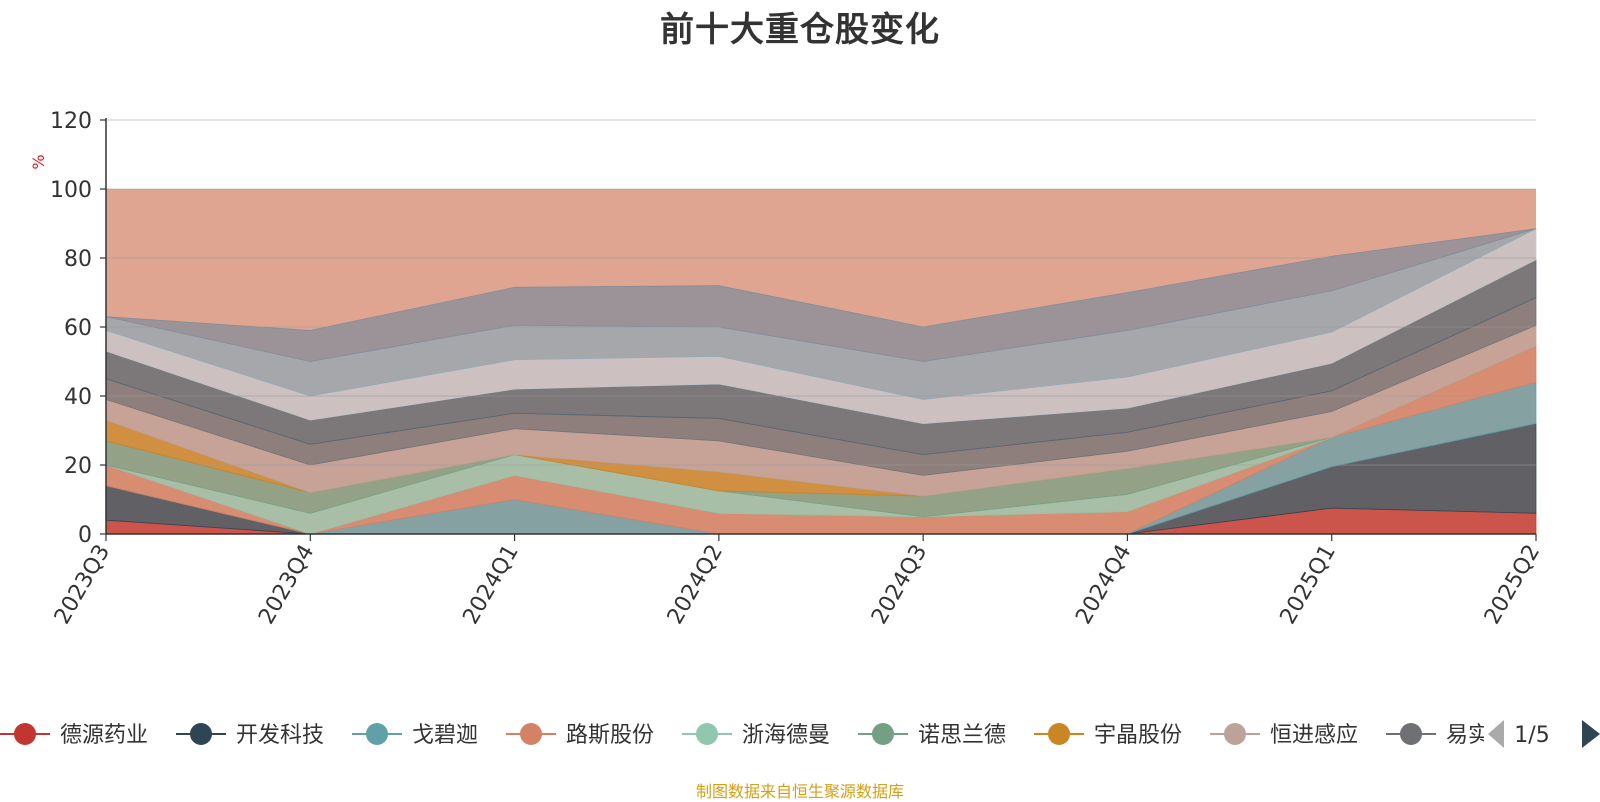 The height and width of the screenshot is (802, 1600). Describe the element at coordinates (78, 397) in the screenshot. I see `y-tick-label-40: 40` at that location.